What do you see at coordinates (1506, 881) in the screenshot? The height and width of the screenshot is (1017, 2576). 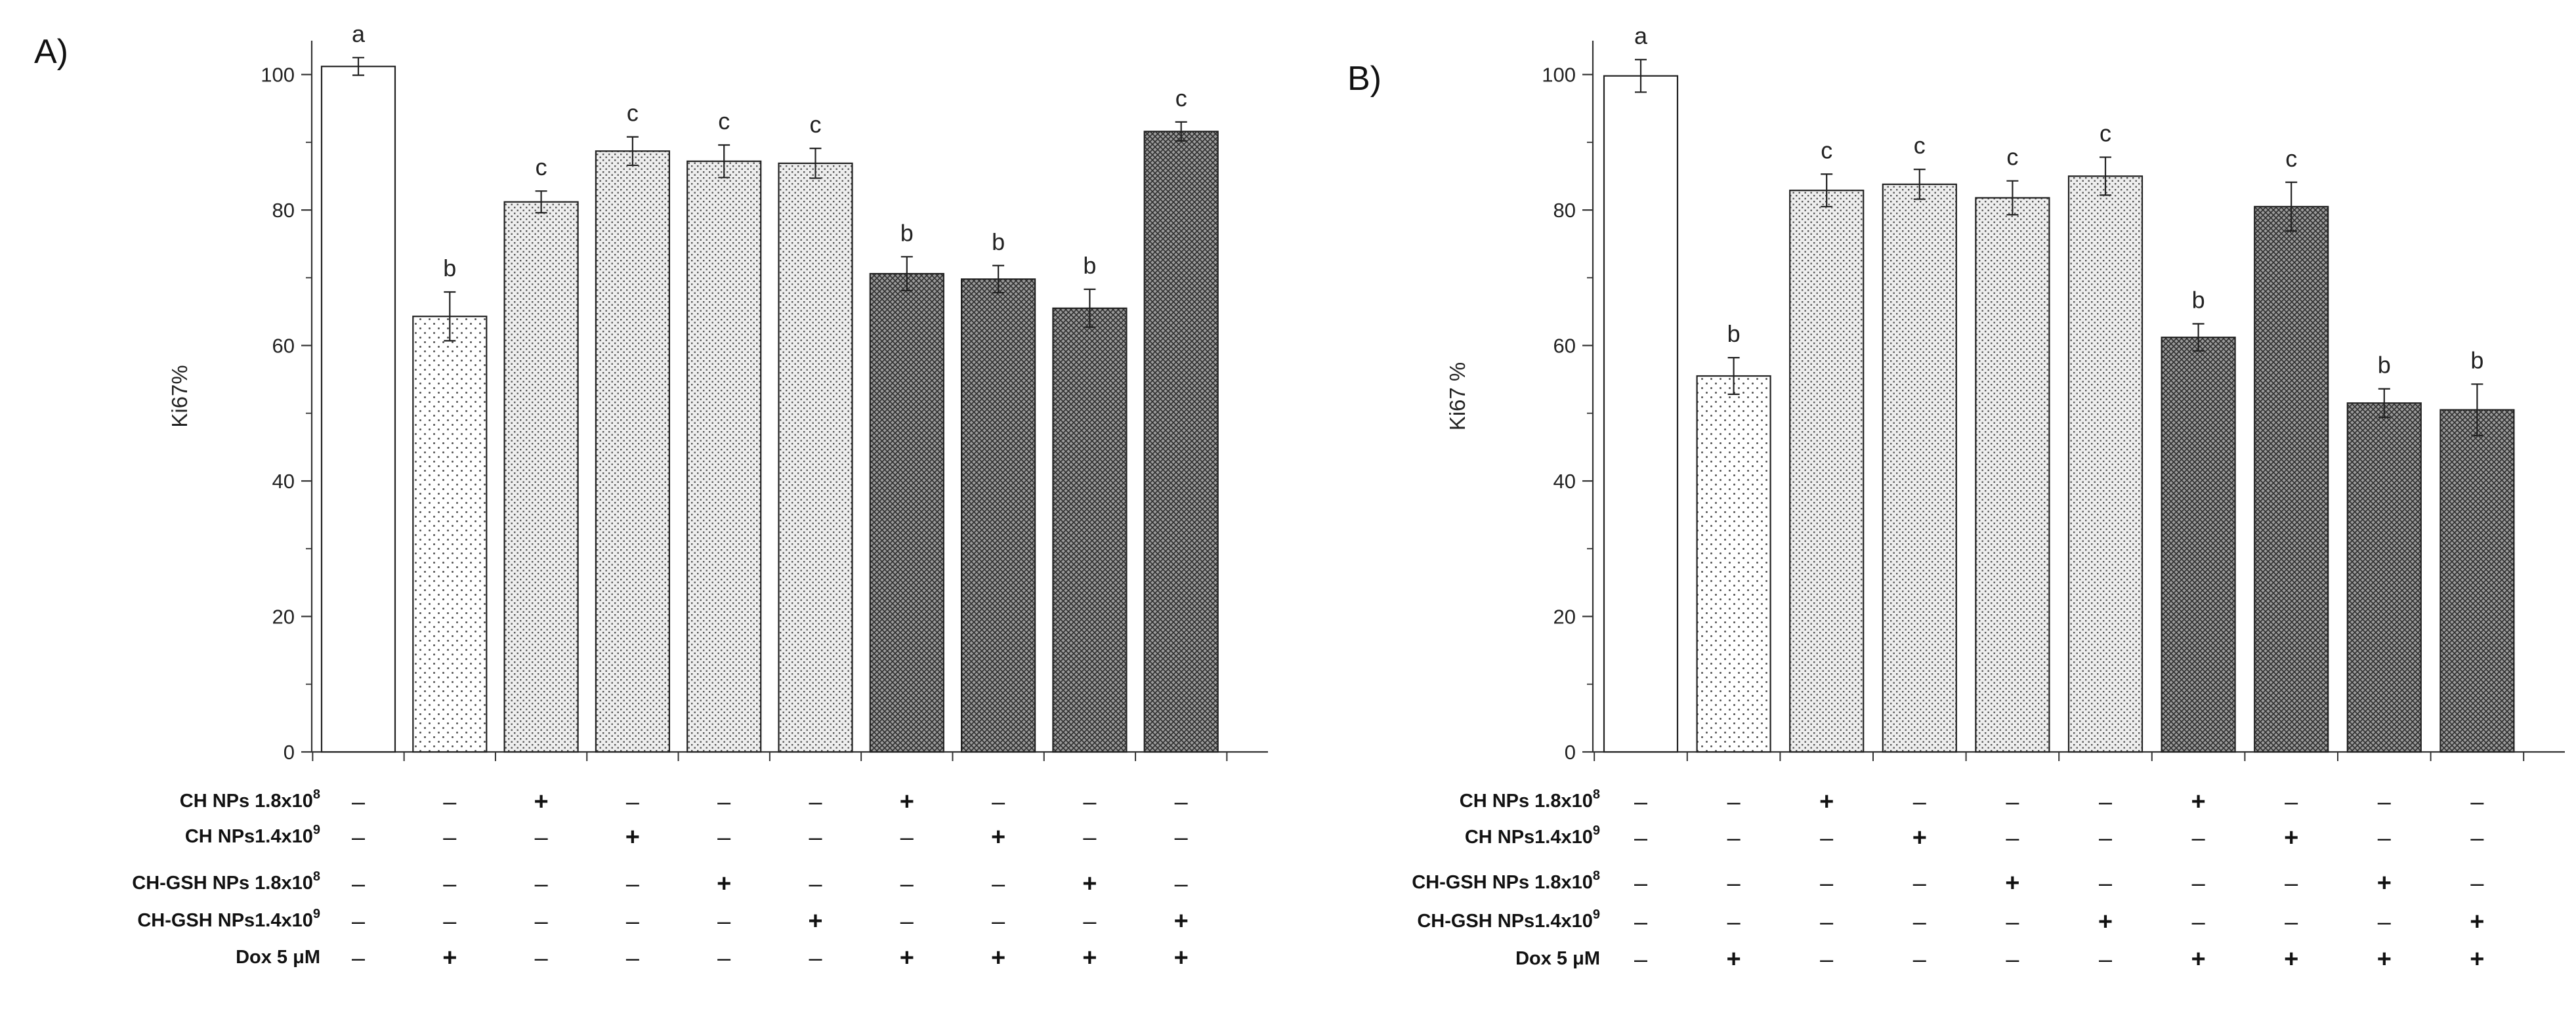 I see `treatment-label: CH-GSH NPs 1.8x108` at bounding box center [1506, 881].